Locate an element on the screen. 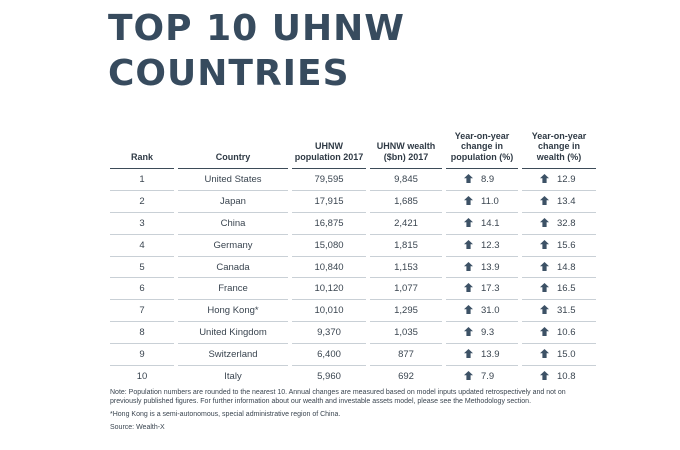 The image size is (680, 450). cell-population-change: 8.9 is located at coordinates (482, 179).